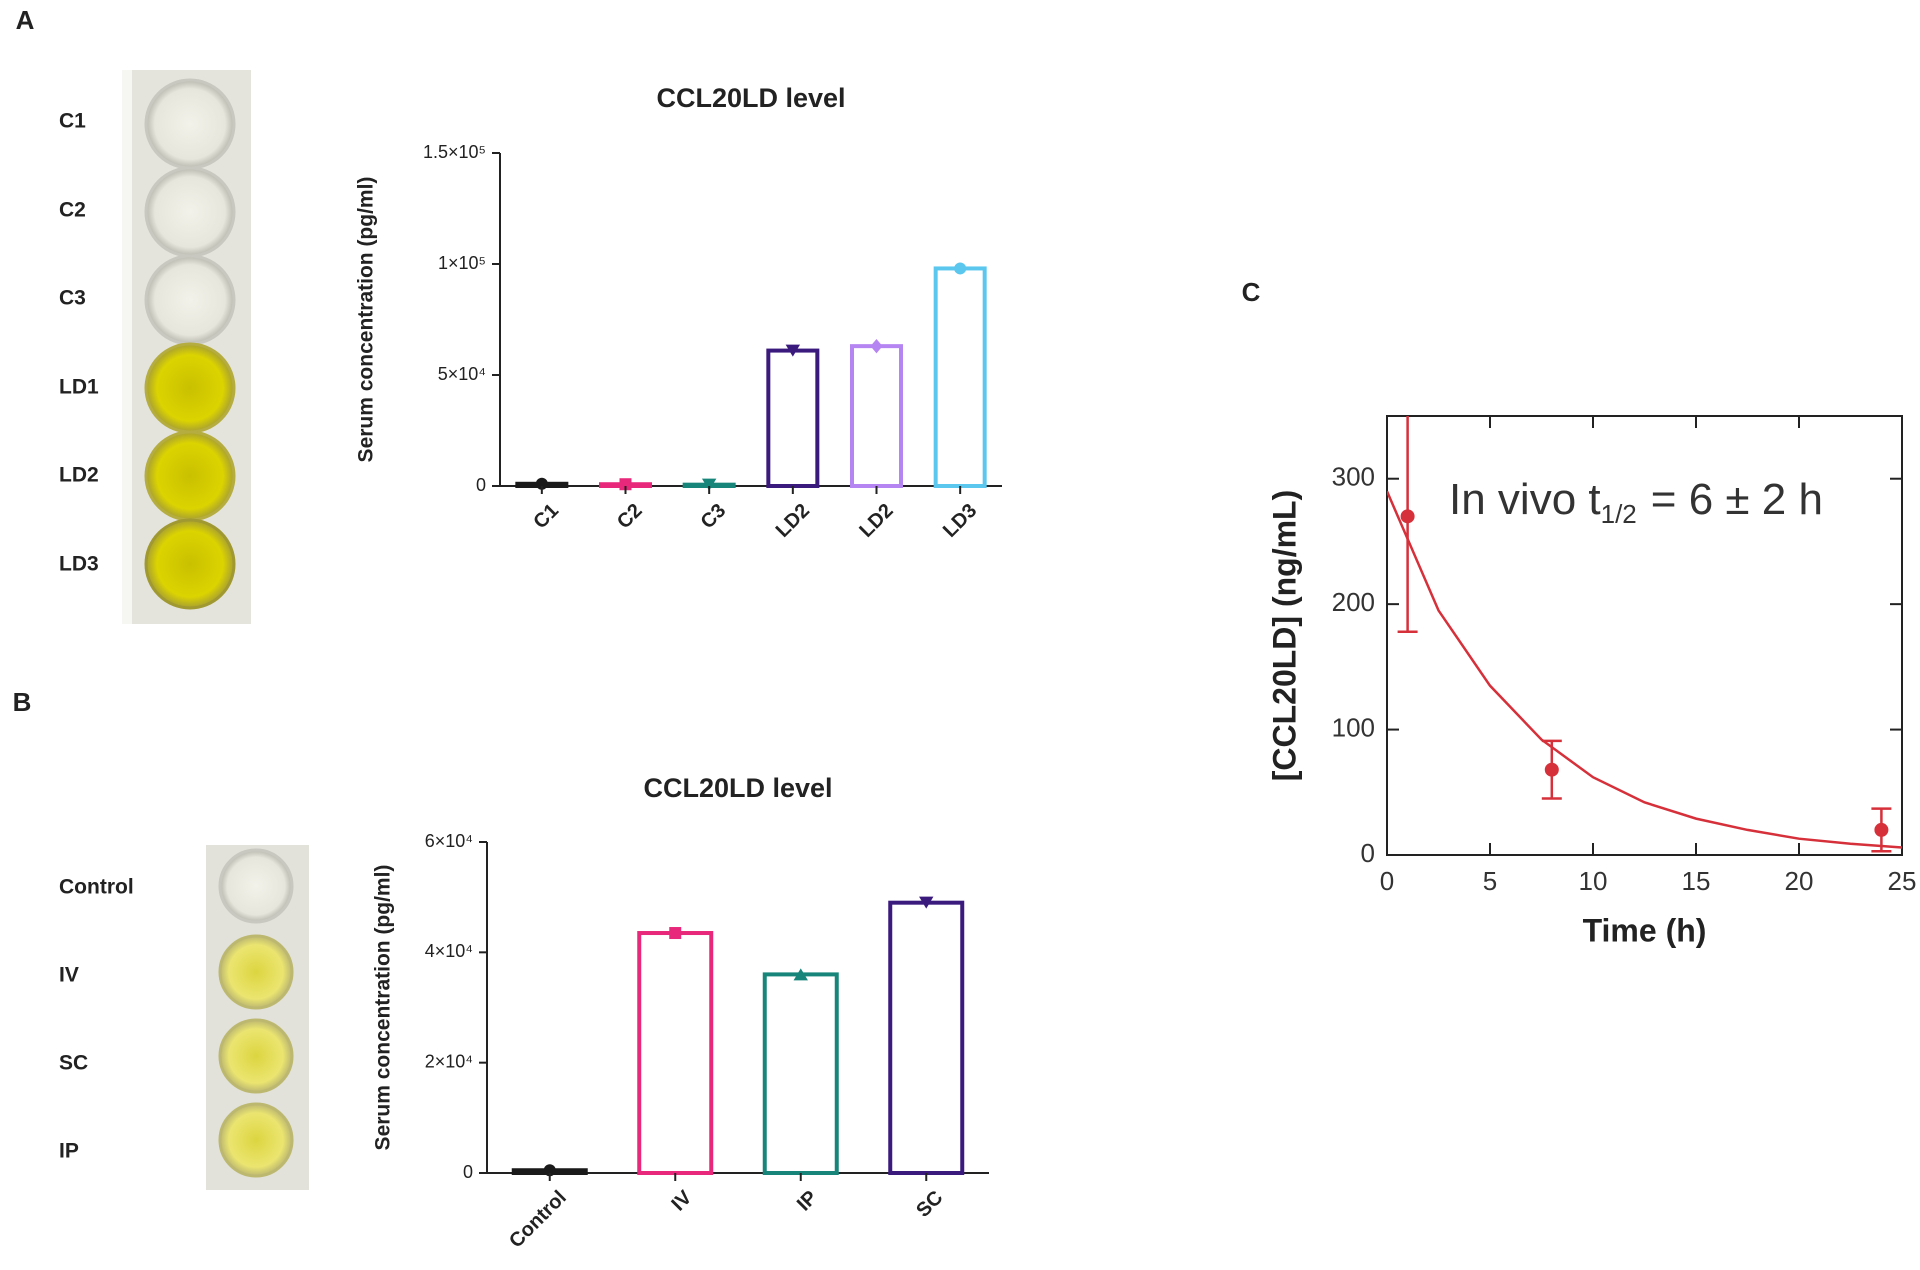  Describe the element at coordinates (1737, 499) in the screenshot. I see `annotation-part: = 6 ± 2 h` at that location.